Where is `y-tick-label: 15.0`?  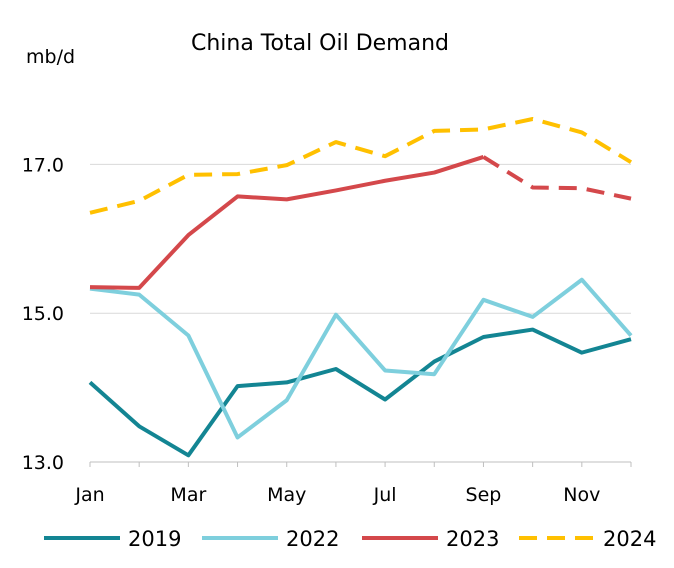
y-tick-label: 15.0 is located at coordinates (43, 314).